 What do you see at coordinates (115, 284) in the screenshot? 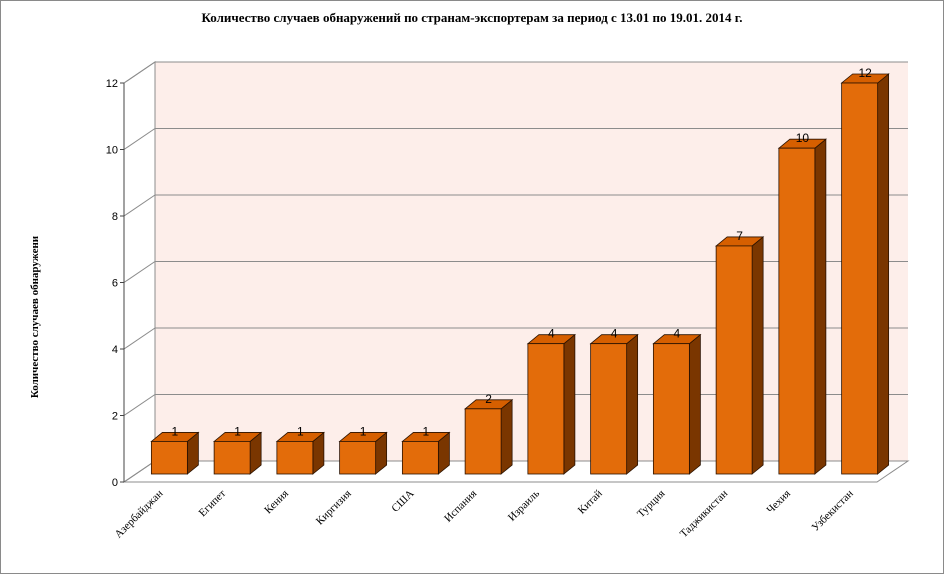
I see `y-tick-label: 6` at bounding box center [115, 284].